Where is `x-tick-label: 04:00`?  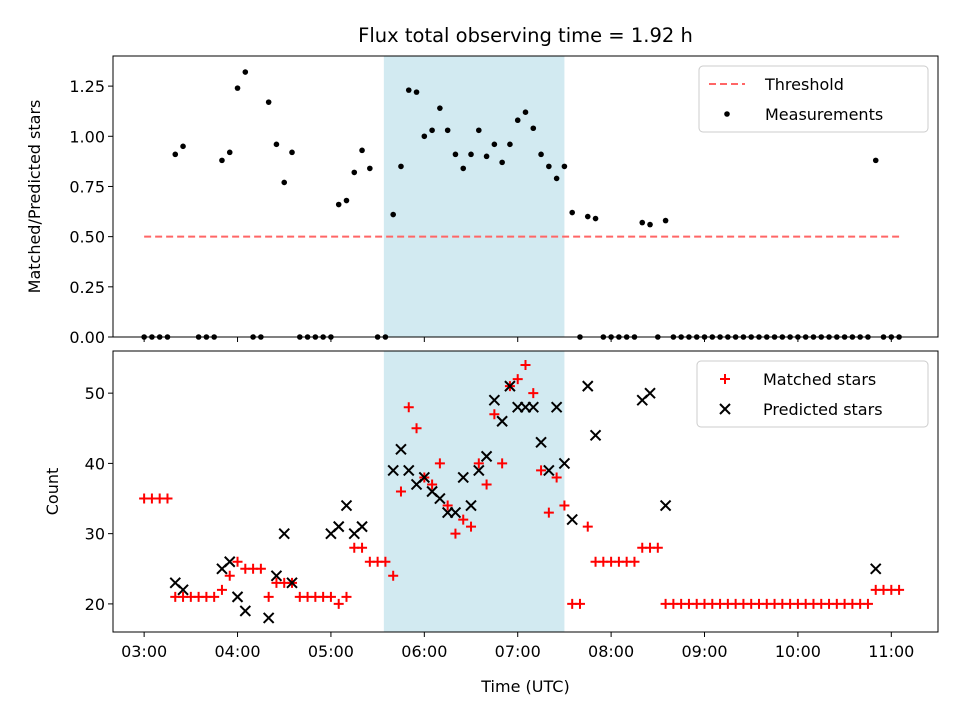 x-tick-label: 04:00 is located at coordinates (237, 651).